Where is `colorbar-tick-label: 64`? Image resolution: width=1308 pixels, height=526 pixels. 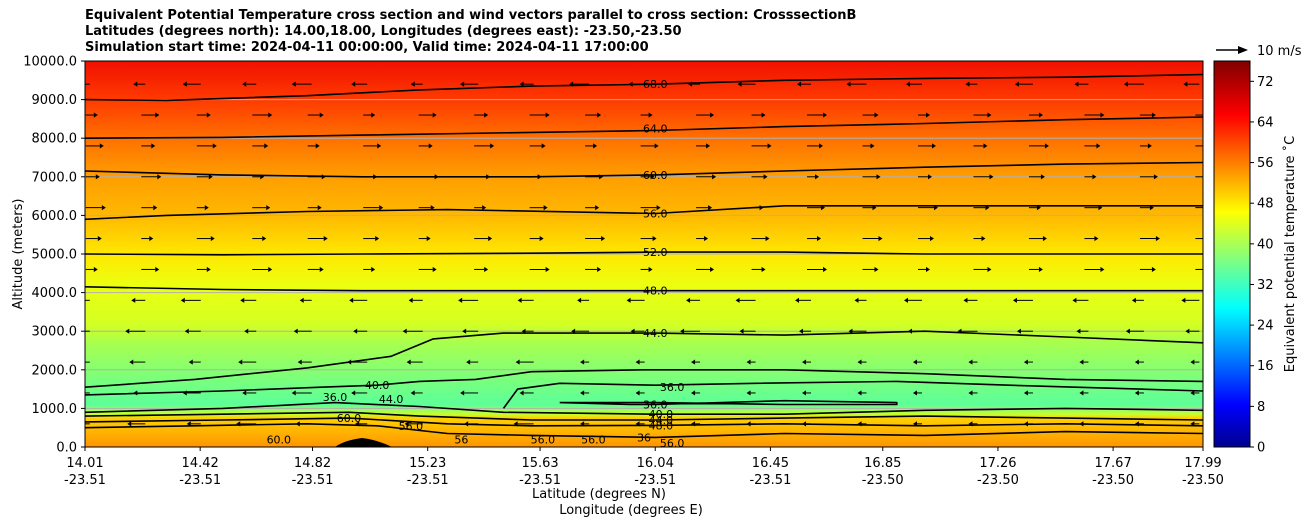
colorbar-tick-label: 64 is located at coordinates (1265, 122).